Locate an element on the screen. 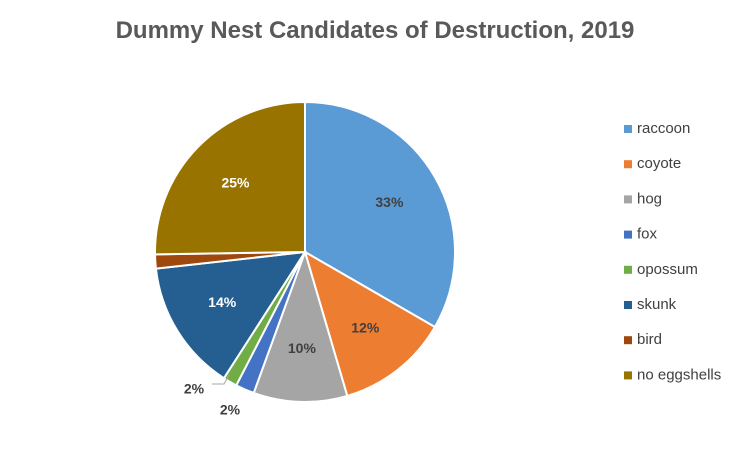 This screenshot has width=750, height=449. data-label-fox: 2% is located at coordinates (230, 410).